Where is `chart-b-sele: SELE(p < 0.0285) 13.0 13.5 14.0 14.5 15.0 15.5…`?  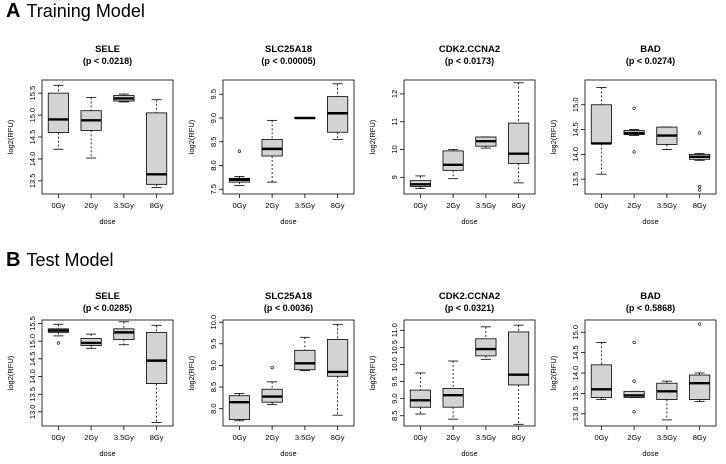
chart-b-sele: SELE(p < 0.0285) 13.0 13.5 14.0 14.5 15.0 15.5… is located at coordinates (90, 374).